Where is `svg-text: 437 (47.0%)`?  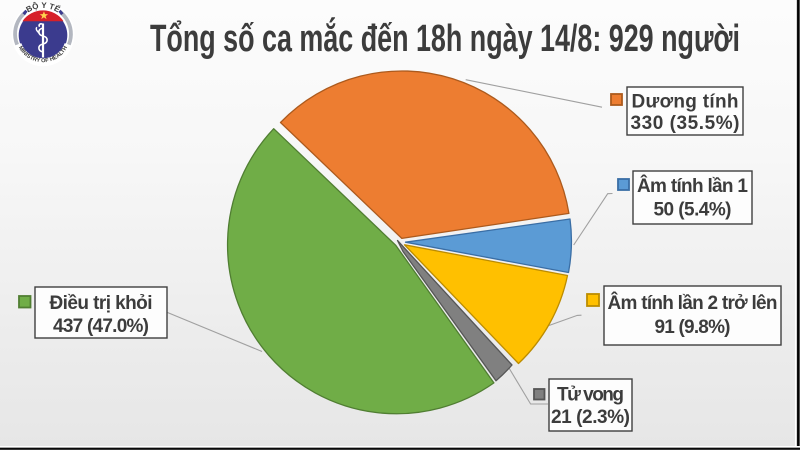 svg-text: 437 (47.0%) is located at coordinates (101, 326).